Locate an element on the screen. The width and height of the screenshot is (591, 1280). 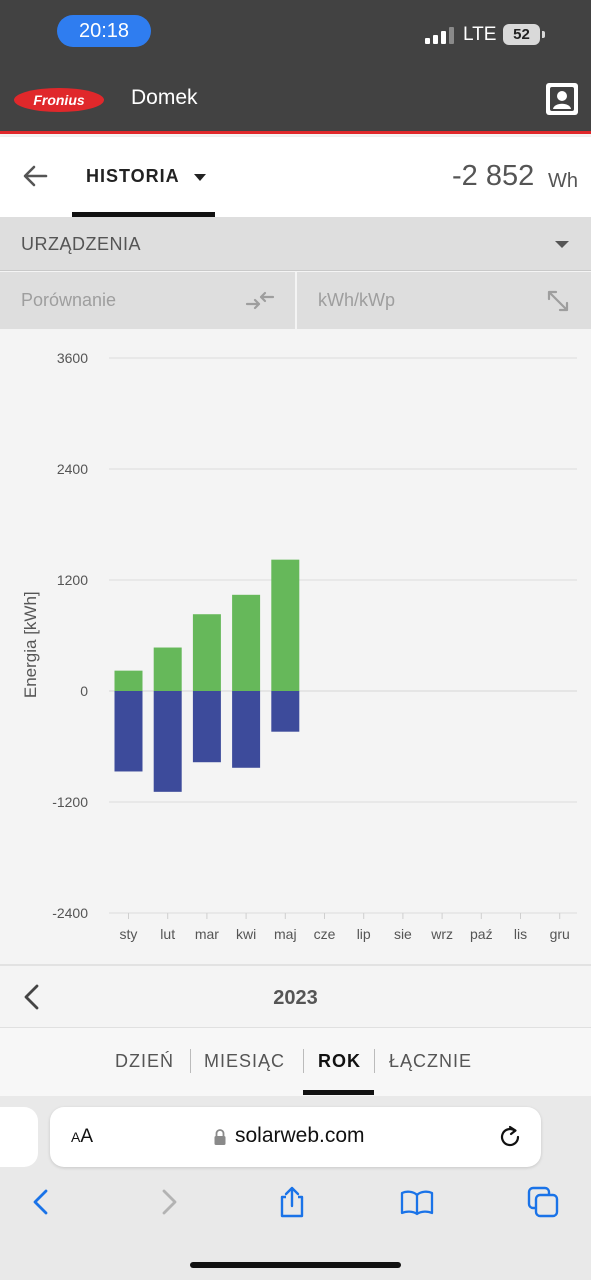
x-tick-label: wrz is located at coordinates (441, 934).